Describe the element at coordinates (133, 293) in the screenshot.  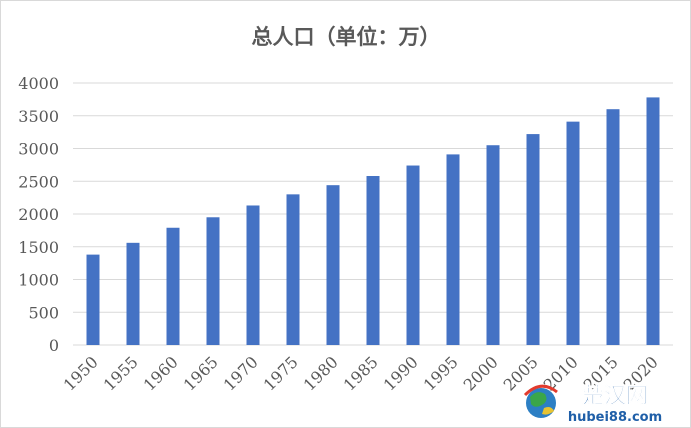
I see `bar-1955` at that location.